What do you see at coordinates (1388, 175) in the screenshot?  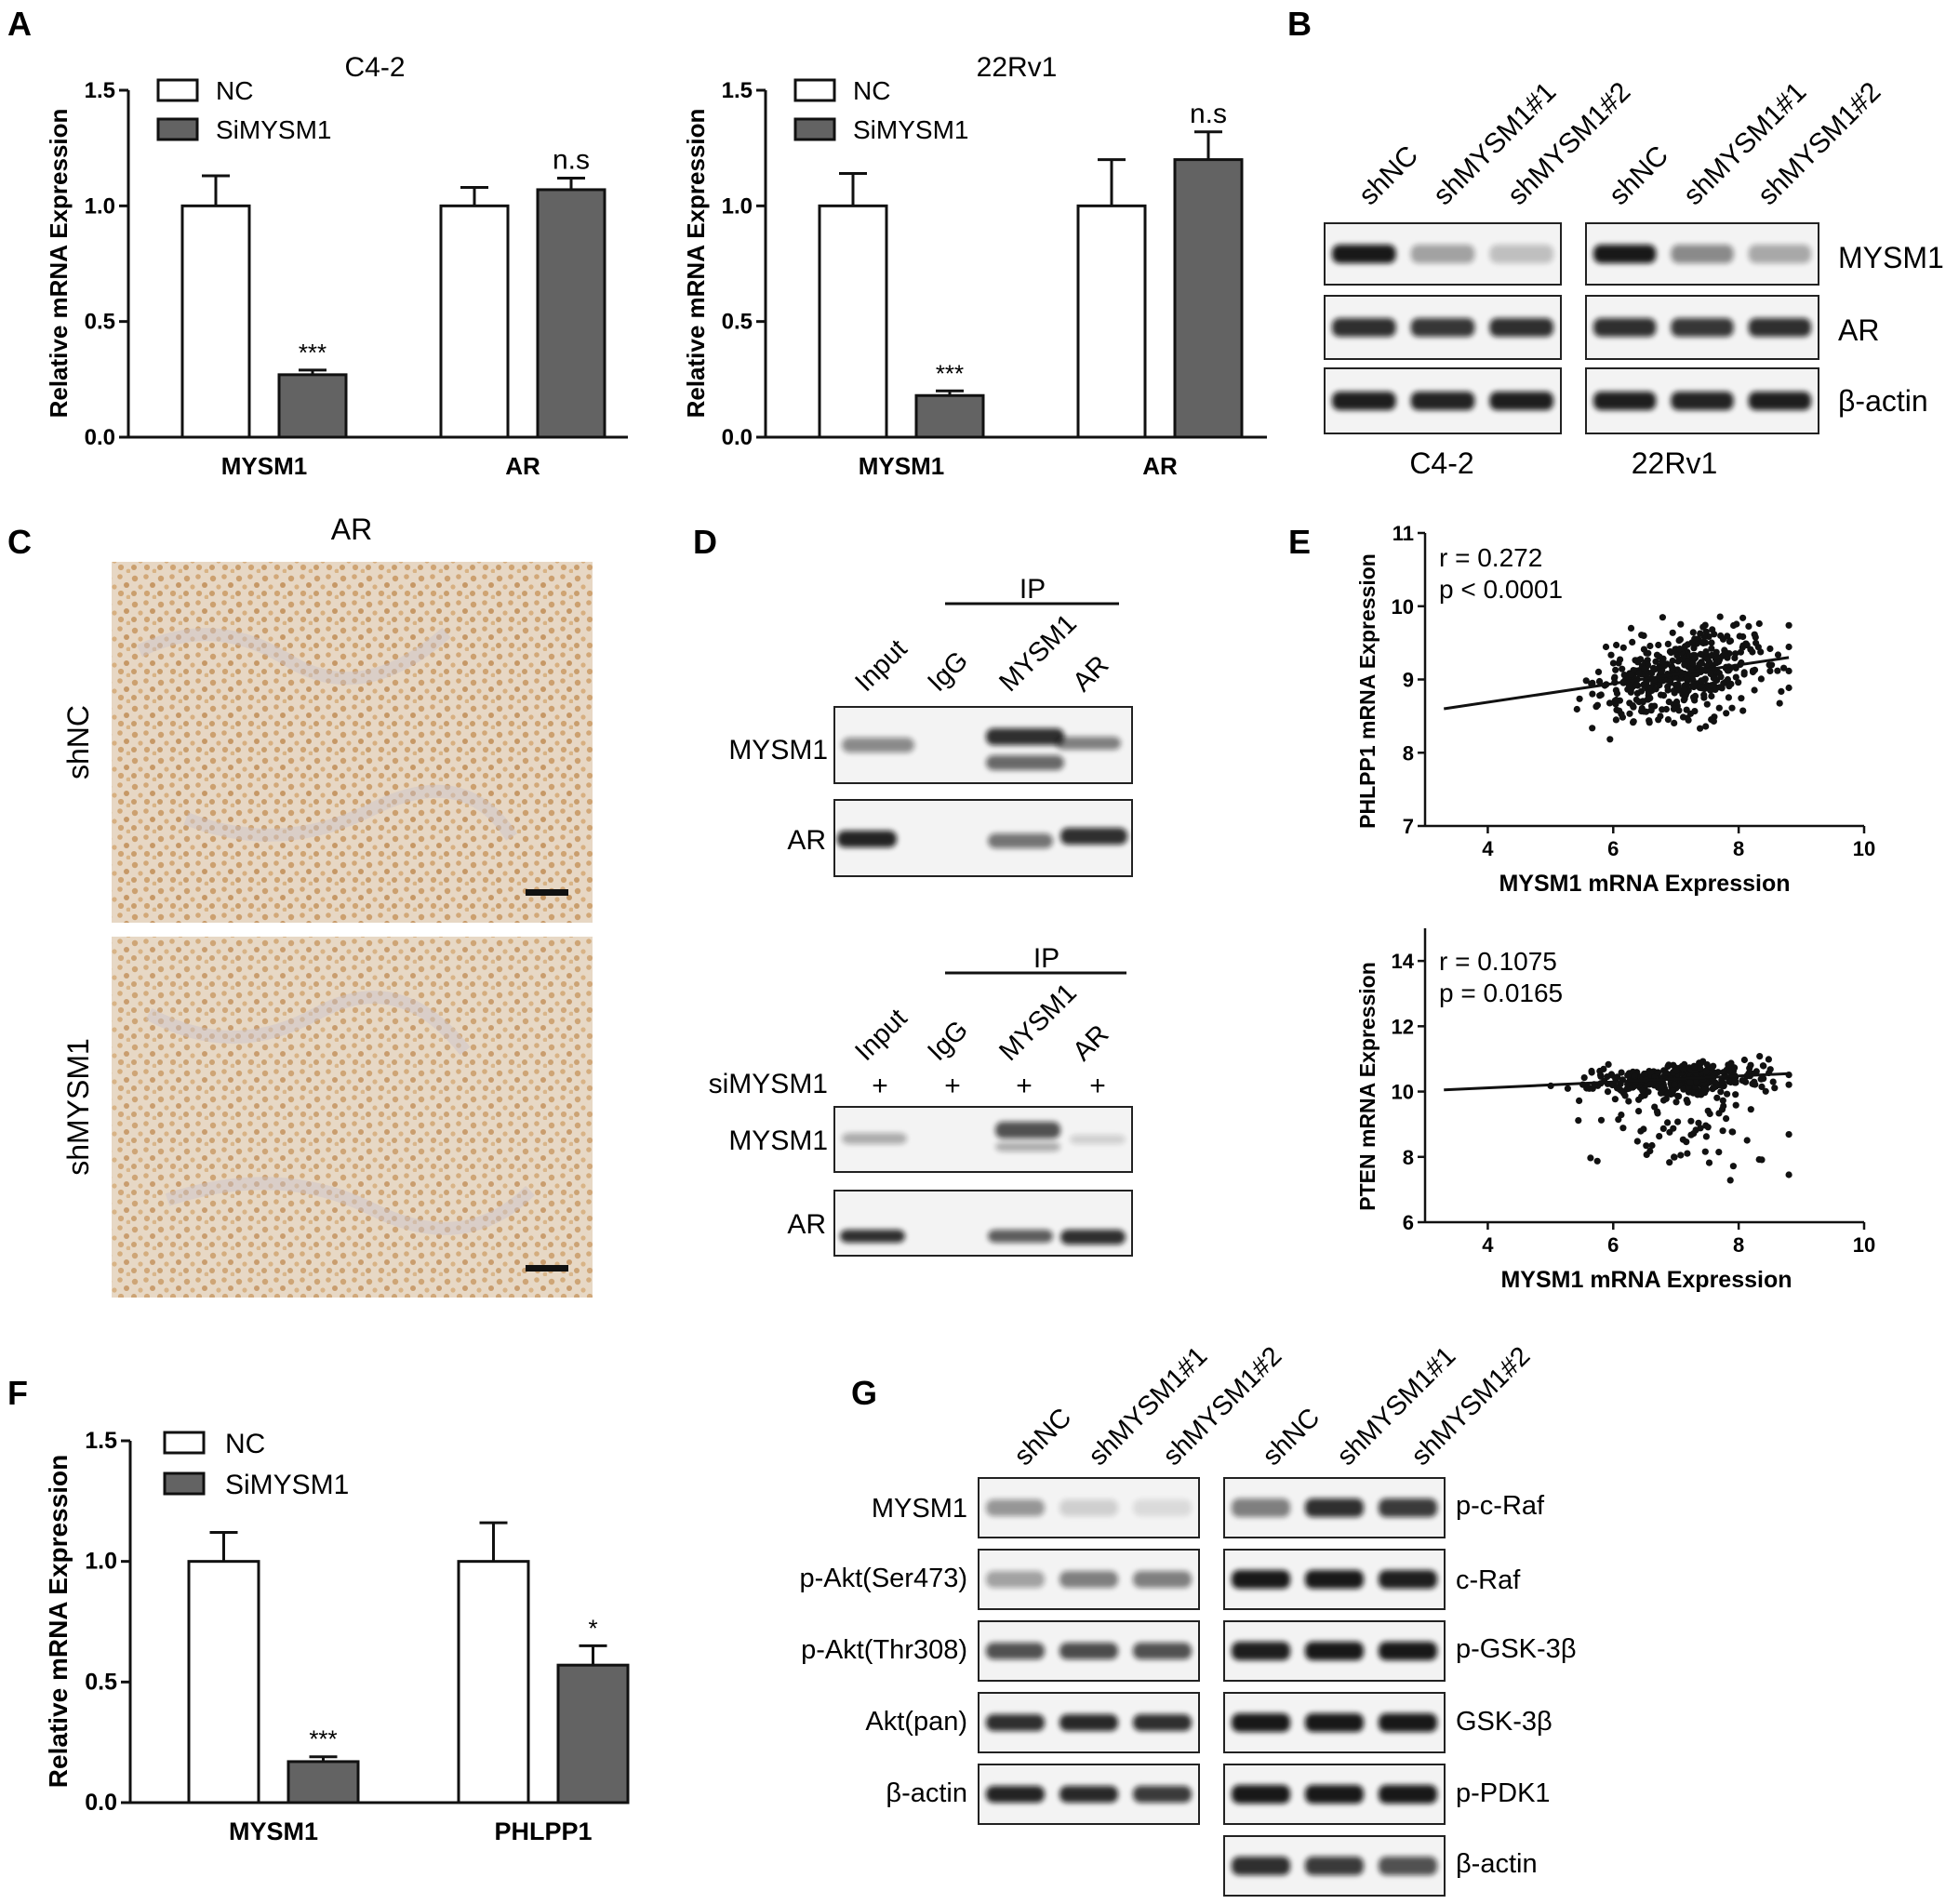 I see `lane-label: shNC` at bounding box center [1388, 175].